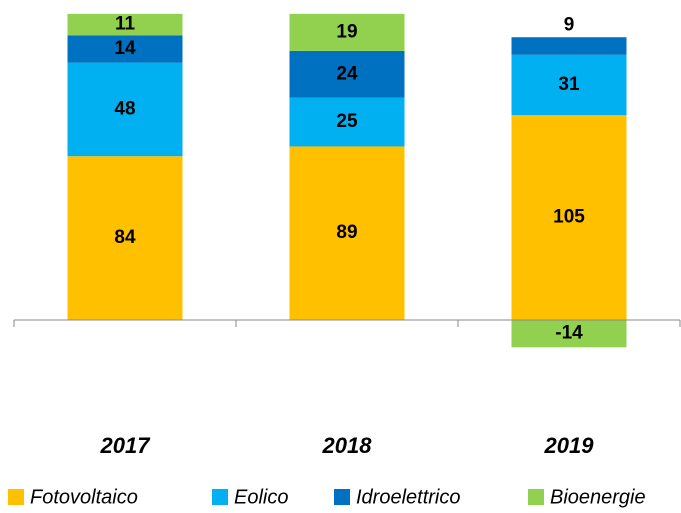 This screenshot has height=513, width=681. I want to click on data-label: 105, so click(569, 217).